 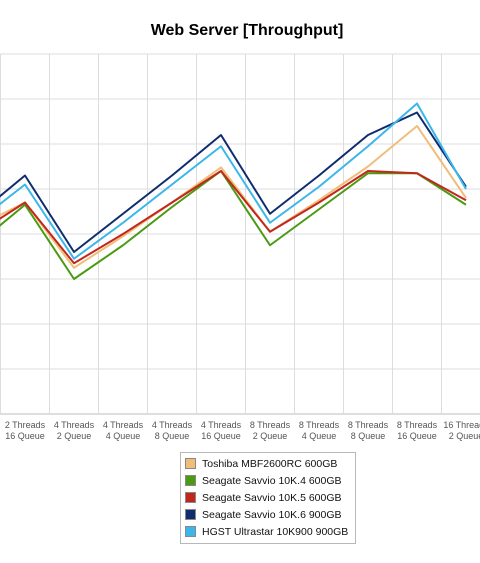 What do you see at coordinates (25, 430) in the screenshot?
I see `x-tick-label: 2 Threads 16 Queue` at bounding box center [25, 430].